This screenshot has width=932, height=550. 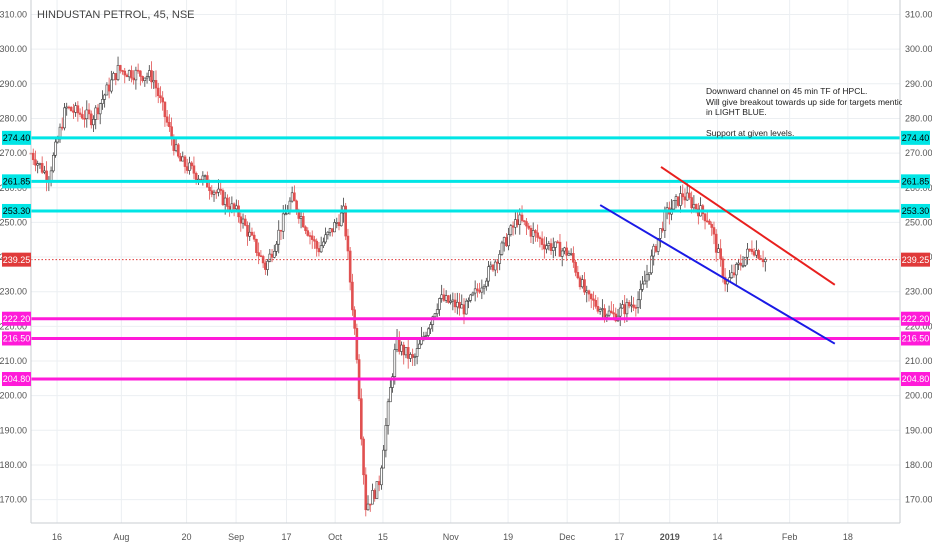 What do you see at coordinates (918, 118) in the screenshot?
I see `y-tick-label-right: 280.00` at bounding box center [918, 118].